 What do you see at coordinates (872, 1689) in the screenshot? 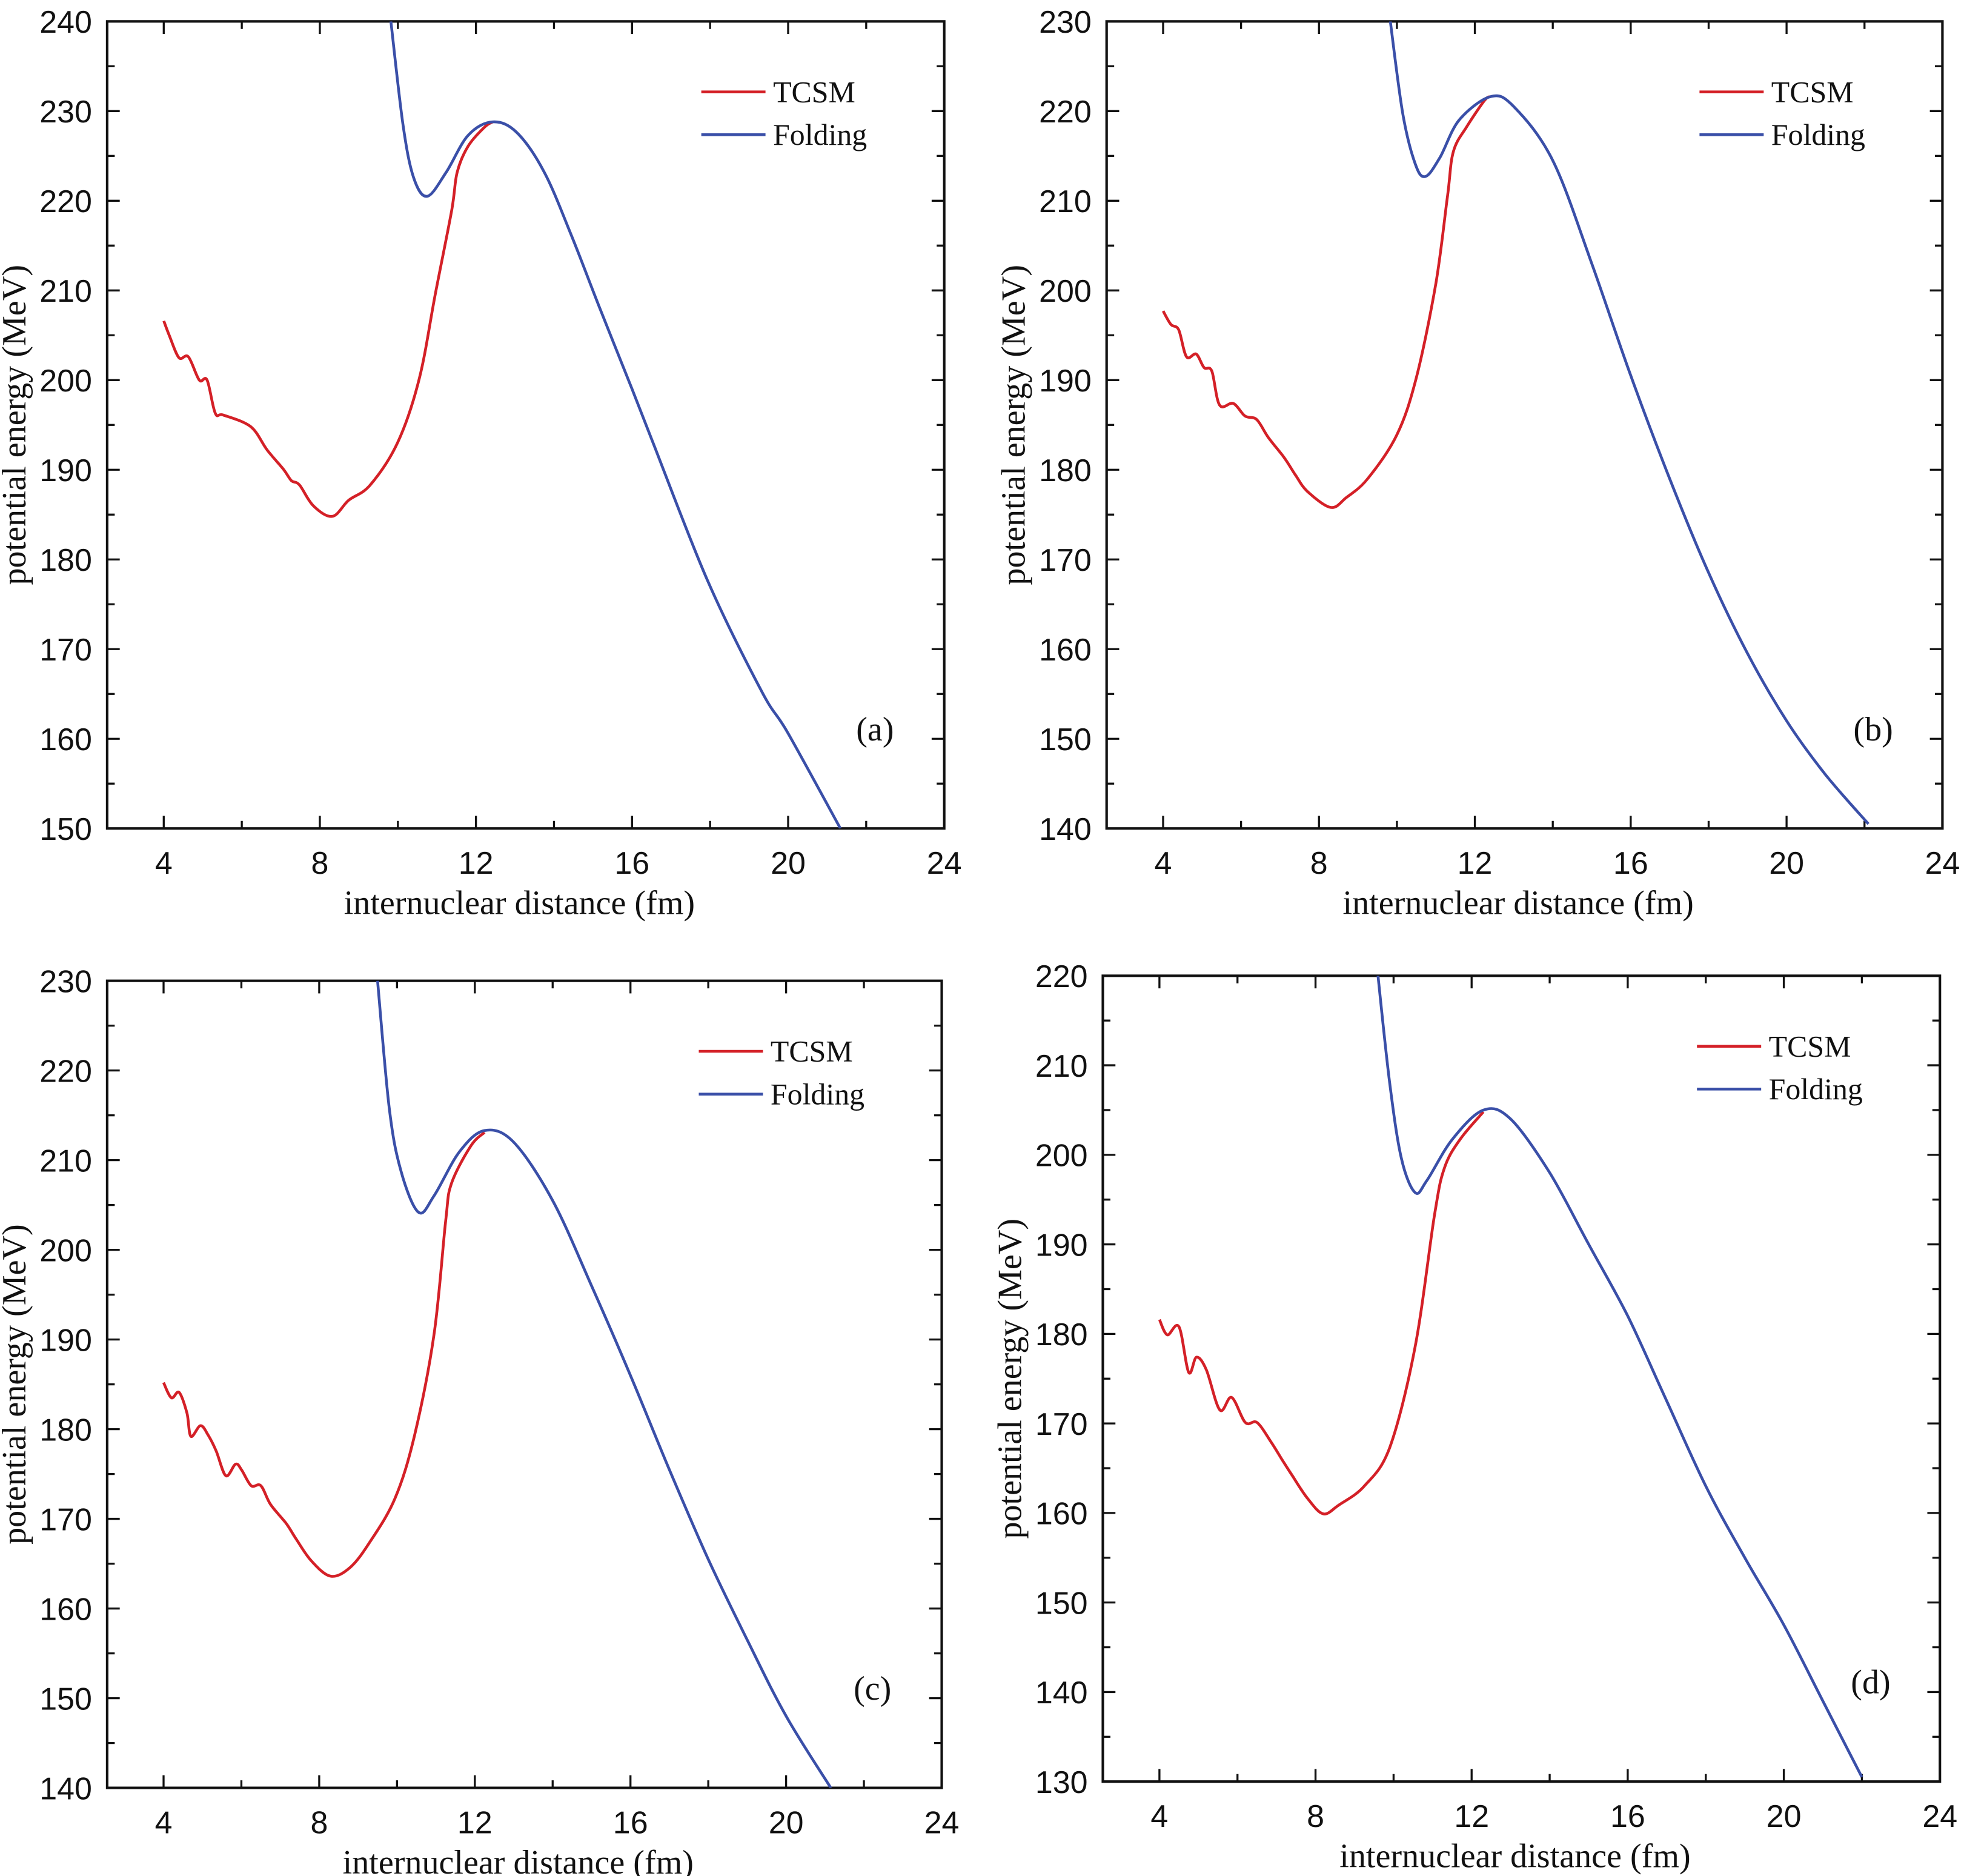
I see `panel-label: (c)` at bounding box center [872, 1689].